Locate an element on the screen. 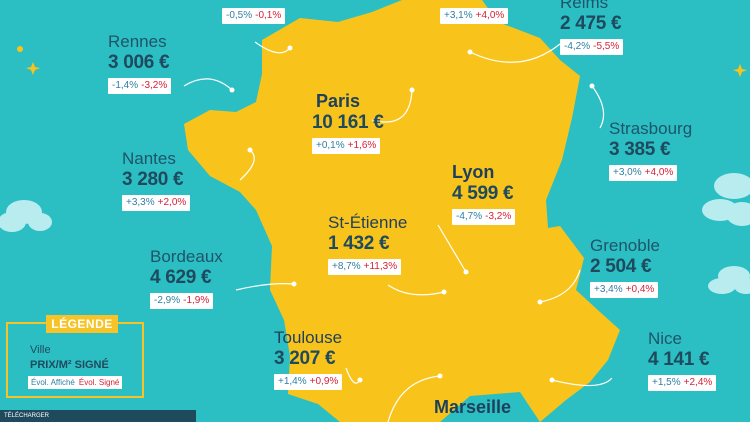 The height and width of the screenshot is (422, 750). city-name: St-Étienne is located at coordinates (368, 222).